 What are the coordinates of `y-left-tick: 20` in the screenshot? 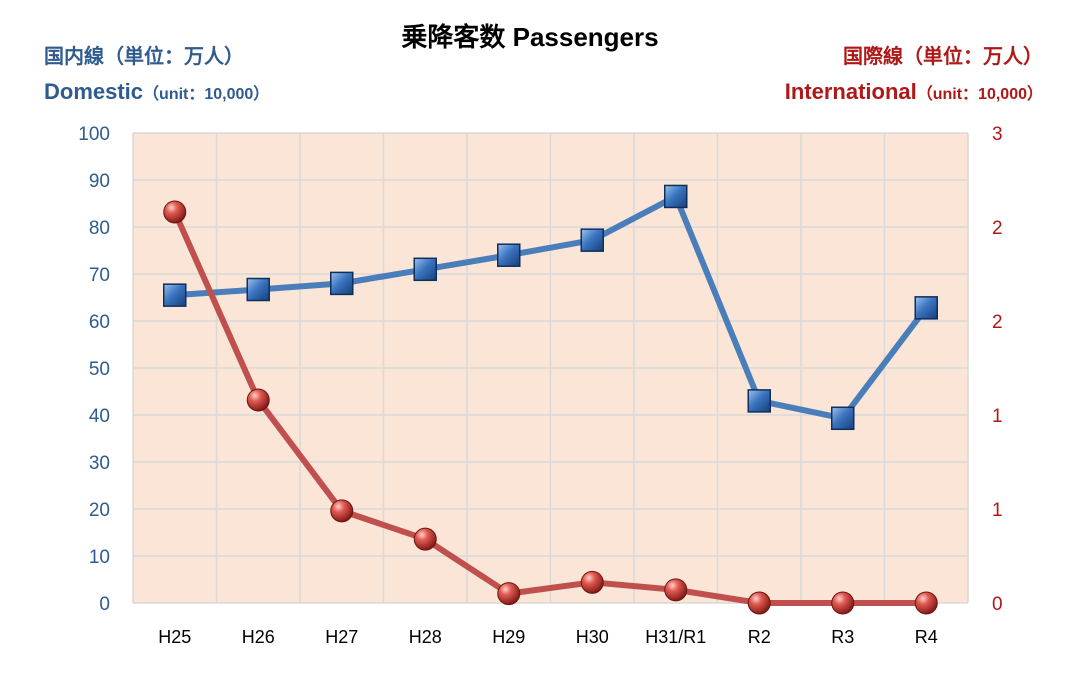 It's located at (99, 510).